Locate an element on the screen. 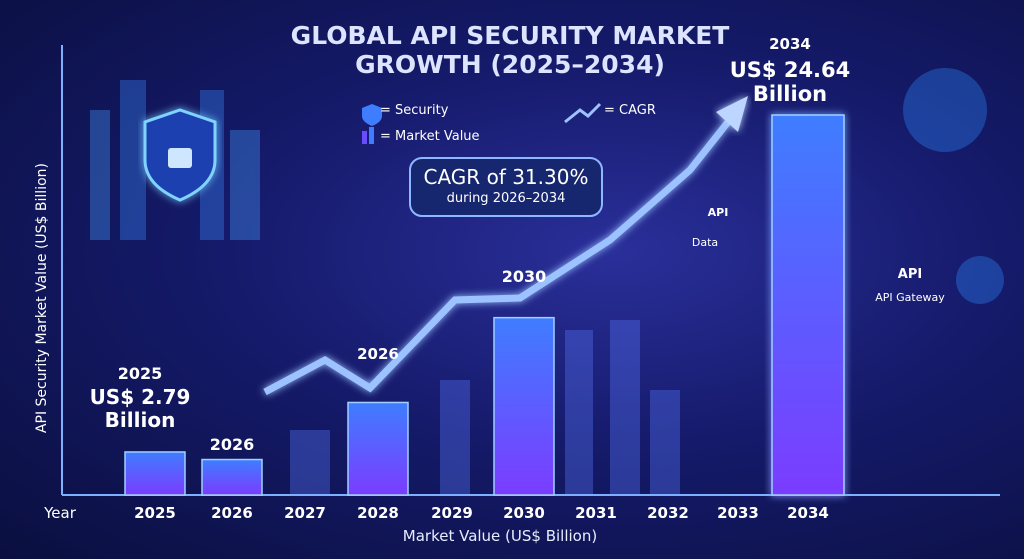  cagr-box is located at coordinates (506, 187).